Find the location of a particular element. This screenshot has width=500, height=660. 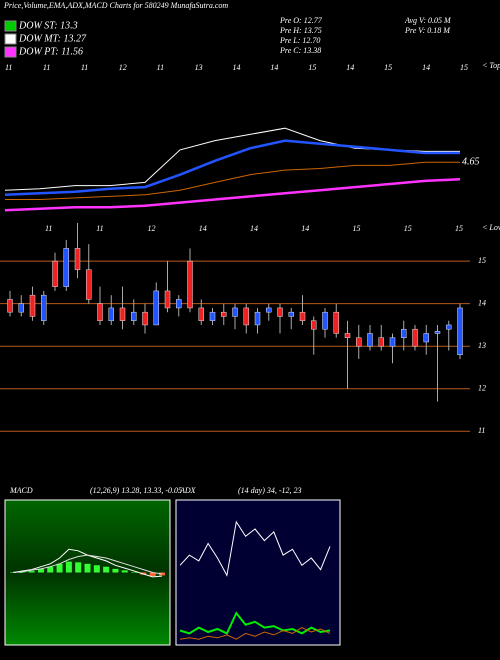

annotation: 4.65 is located at coordinates (471, 161).